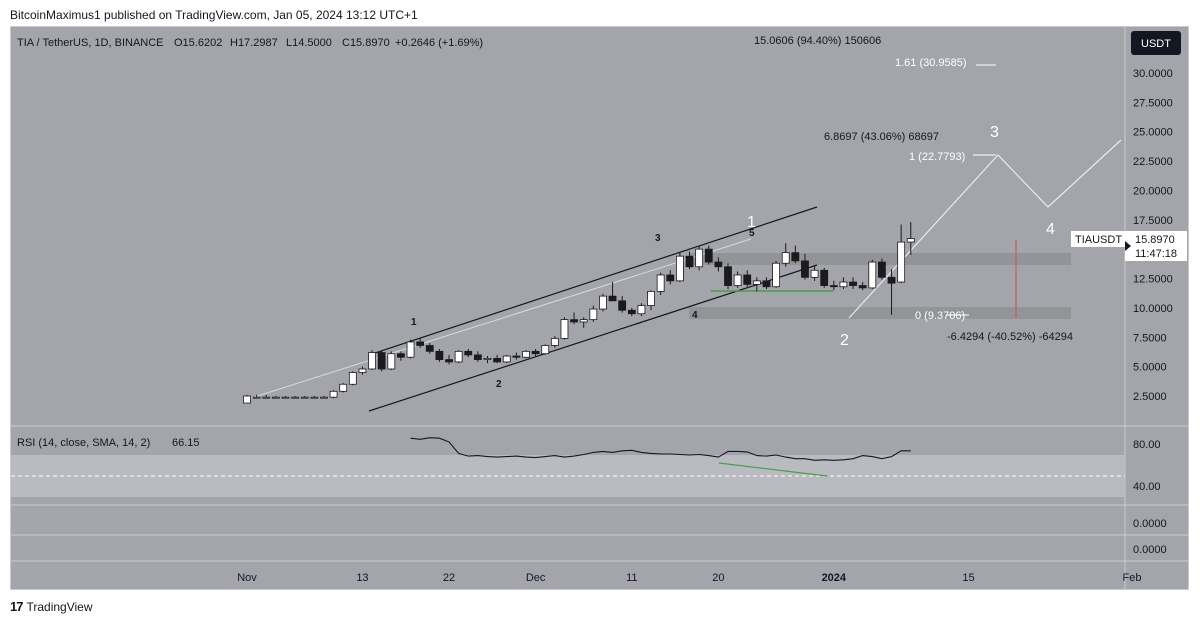 The height and width of the screenshot is (624, 1200). What do you see at coordinates (90, 43) in the screenshot?
I see `symbol-title: TIA / TetherUS, 1D, BINANCE` at bounding box center [90, 43].